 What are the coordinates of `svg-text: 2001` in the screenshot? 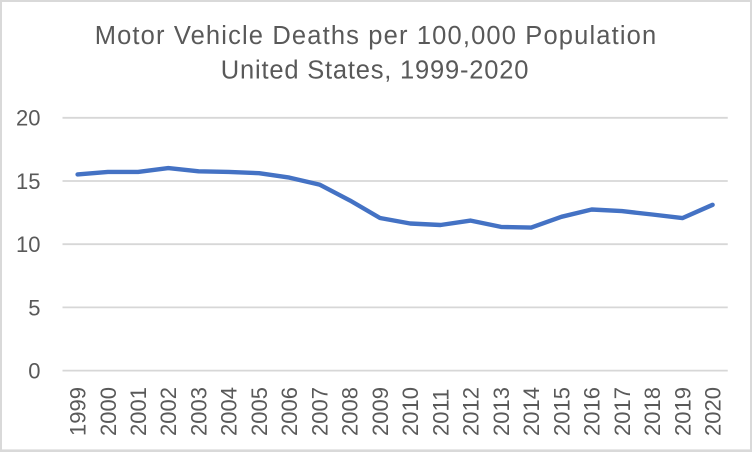 It's located at (138, 411).